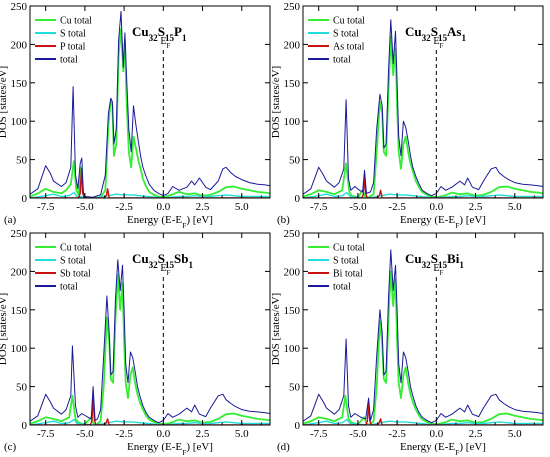 This screenshot has height=457, width=550. Describe the element at coordinates (75, 274) in the screenshot. I see `legend-entry: Sb total` at that location.